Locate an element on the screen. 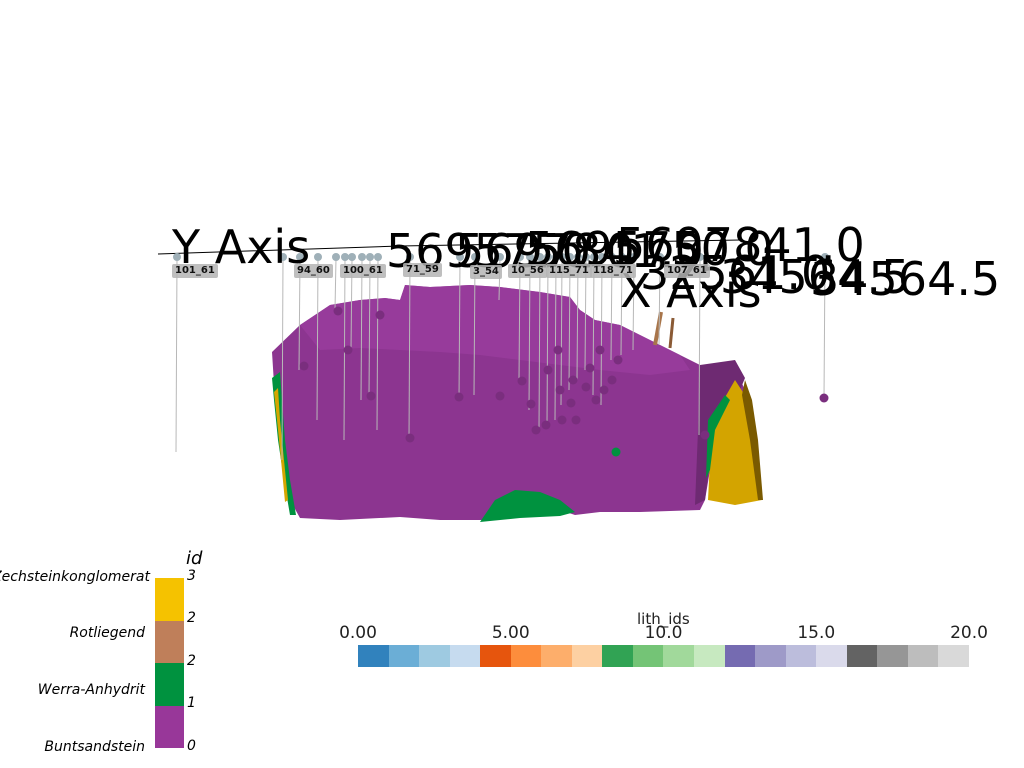  legend-swatch-zechstein is located at coordinates (169, 599).